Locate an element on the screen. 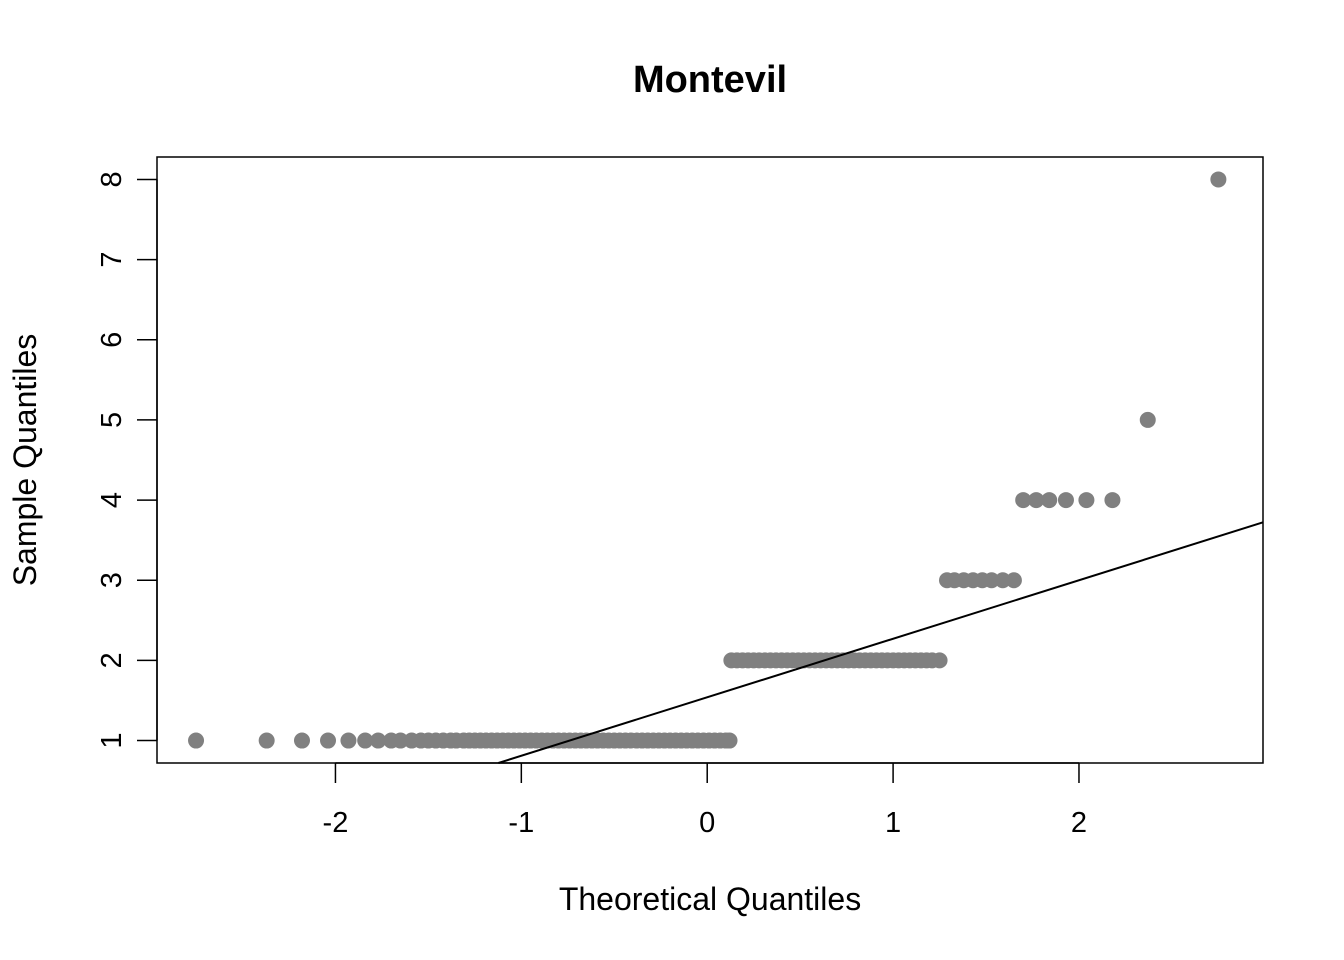 This screenshot has height=960, width=1344. y-tick-label: 4 is located at coordinates (112, 500).